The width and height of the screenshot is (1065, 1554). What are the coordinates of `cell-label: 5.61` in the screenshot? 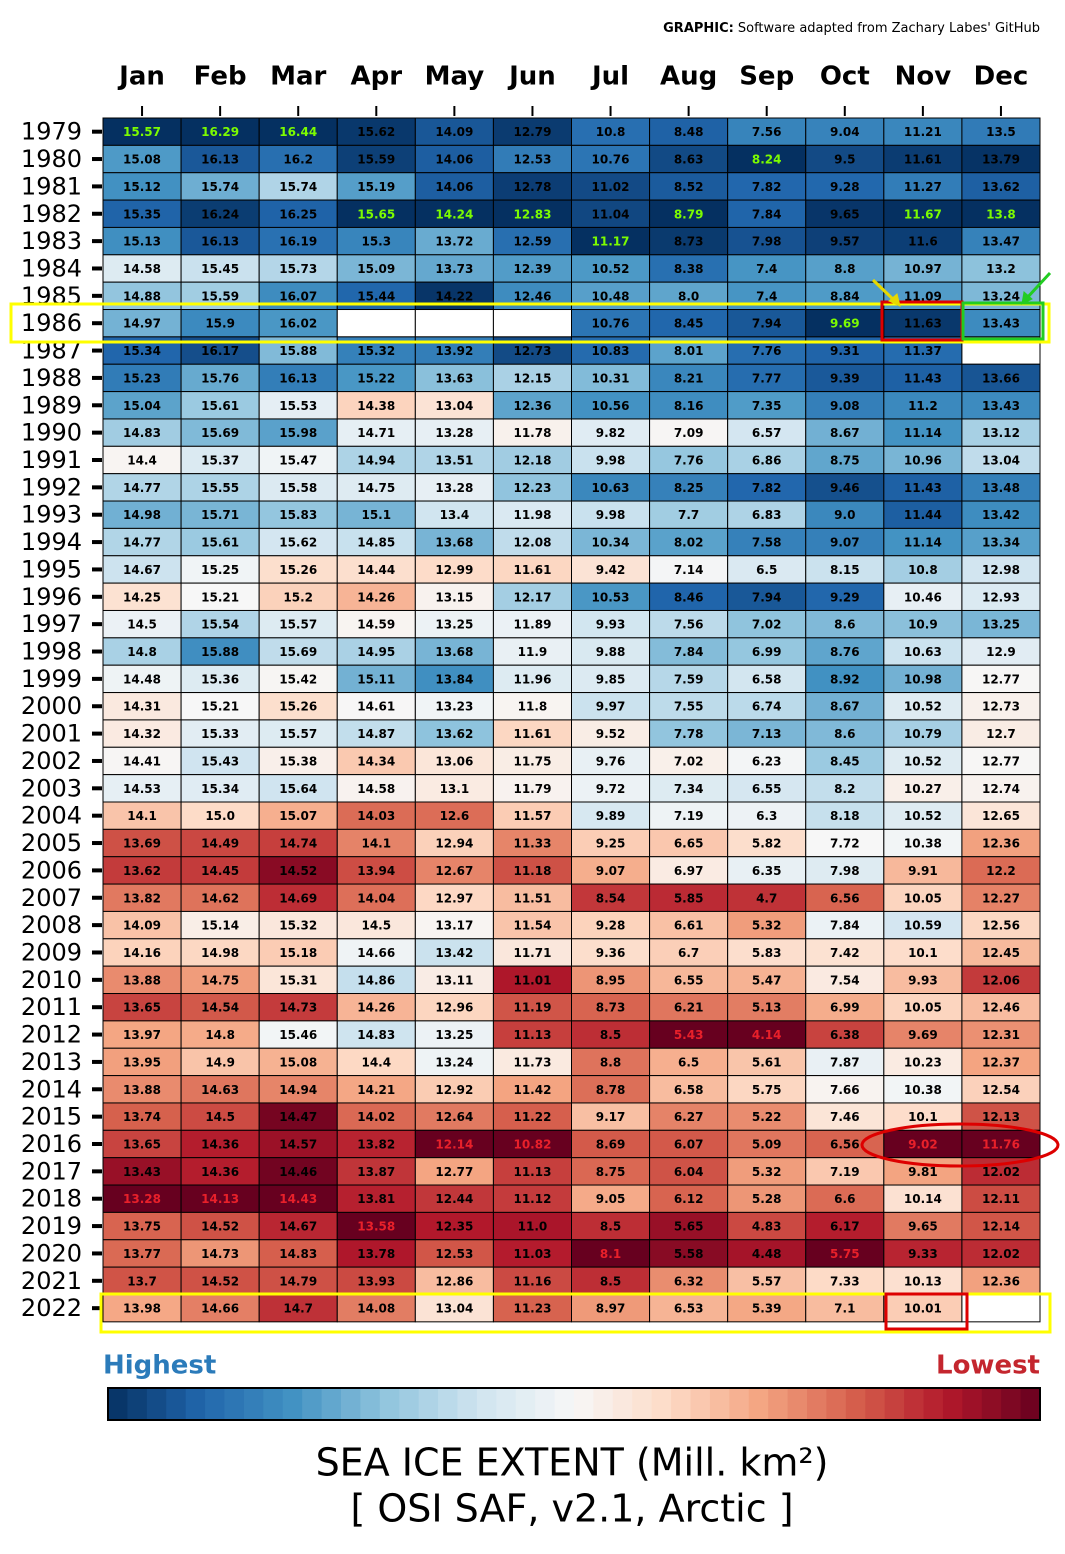 It's located at (767, 1062).